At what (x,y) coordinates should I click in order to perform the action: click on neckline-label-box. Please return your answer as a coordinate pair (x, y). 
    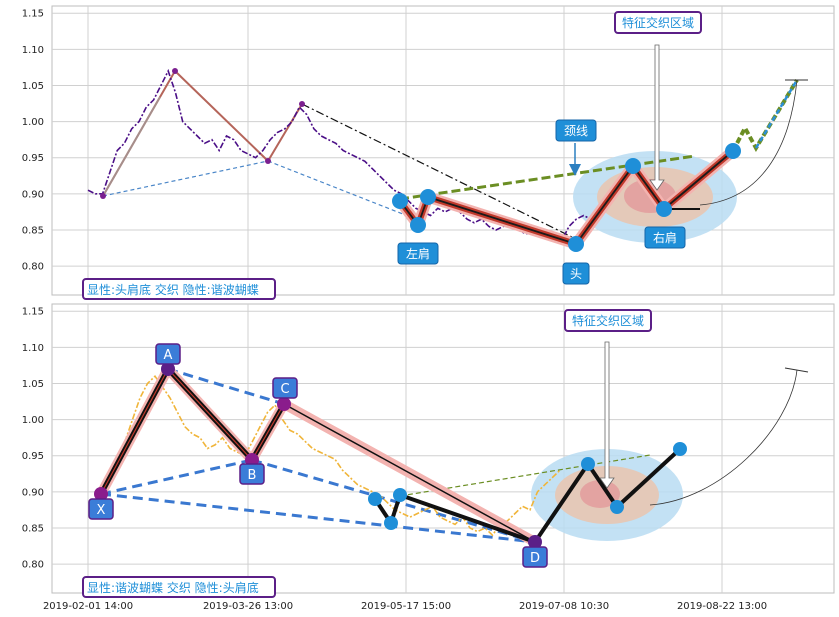
    Looking at the image, I should click on (576, 130).